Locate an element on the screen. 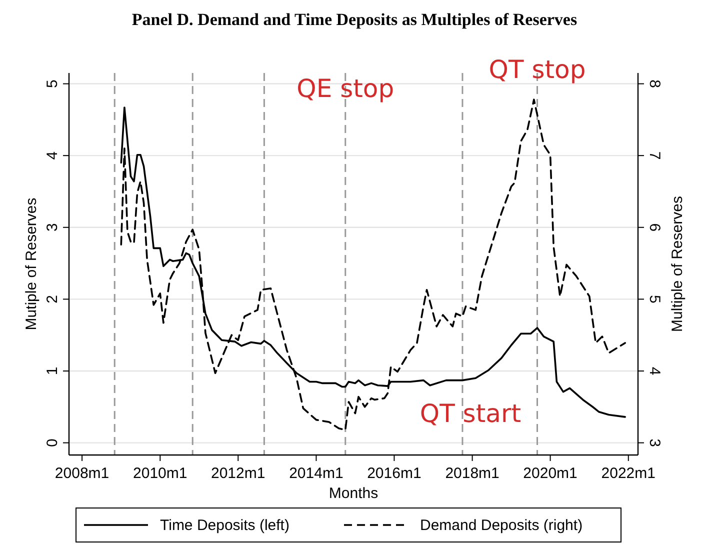 This screenshot has width=709, height=557. y2-axis-title: Multiple of Reserves is located at coordinates (677, 264).